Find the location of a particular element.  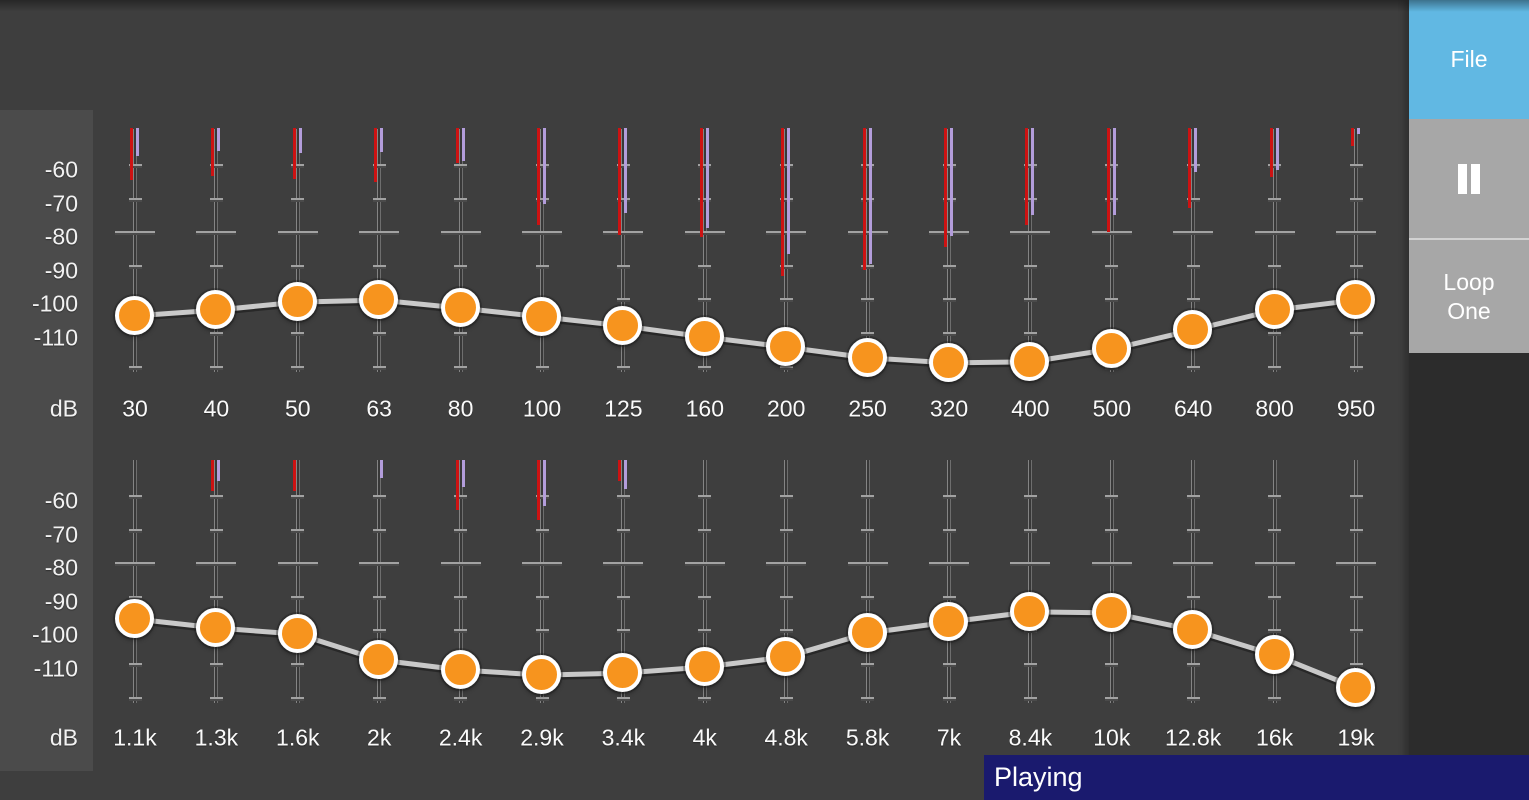

loop-one-button: Loop One is located at coordinates (1469, 296).